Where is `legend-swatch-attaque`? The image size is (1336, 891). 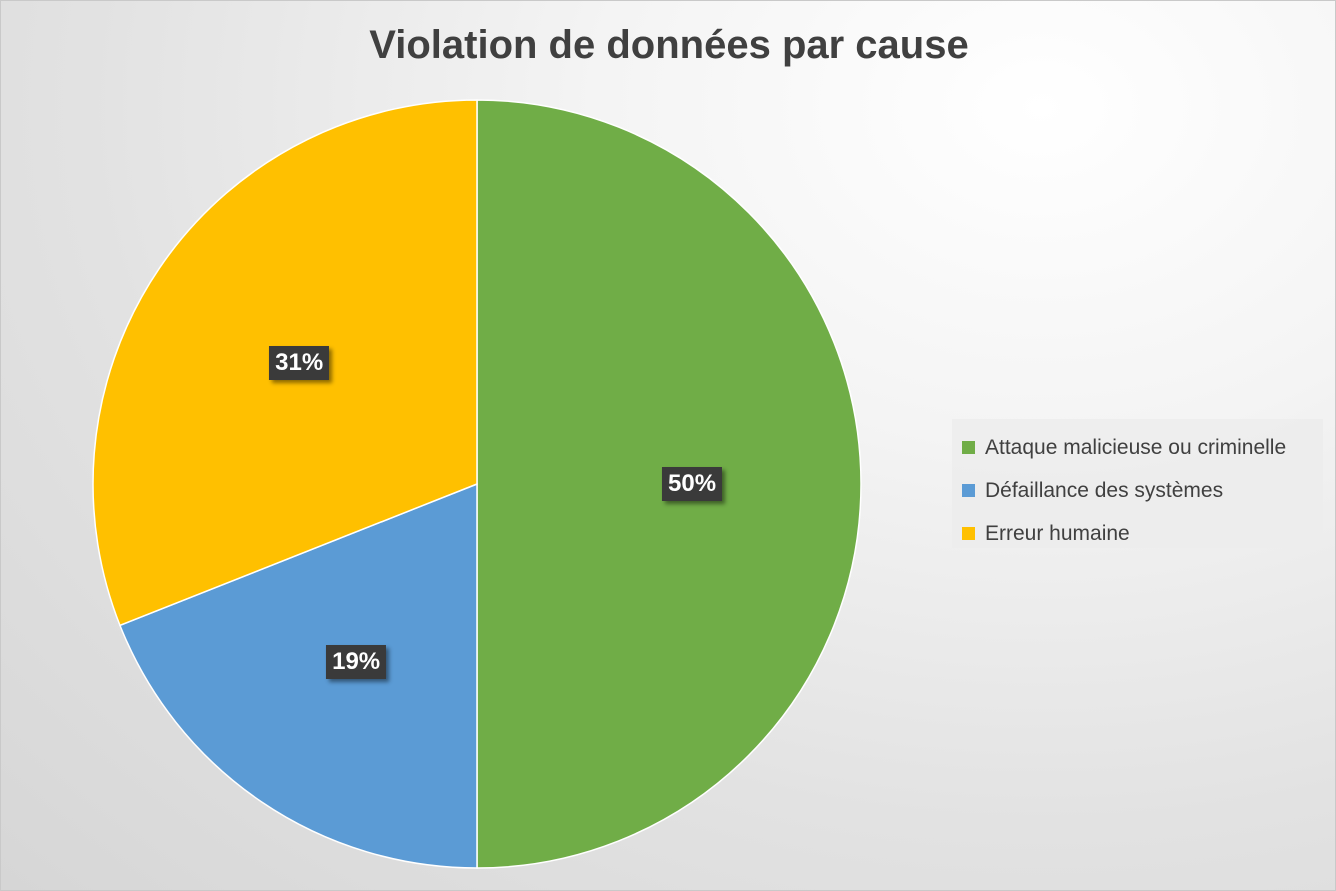
legend-swatch-attaque is located at coordinates (968, 447).